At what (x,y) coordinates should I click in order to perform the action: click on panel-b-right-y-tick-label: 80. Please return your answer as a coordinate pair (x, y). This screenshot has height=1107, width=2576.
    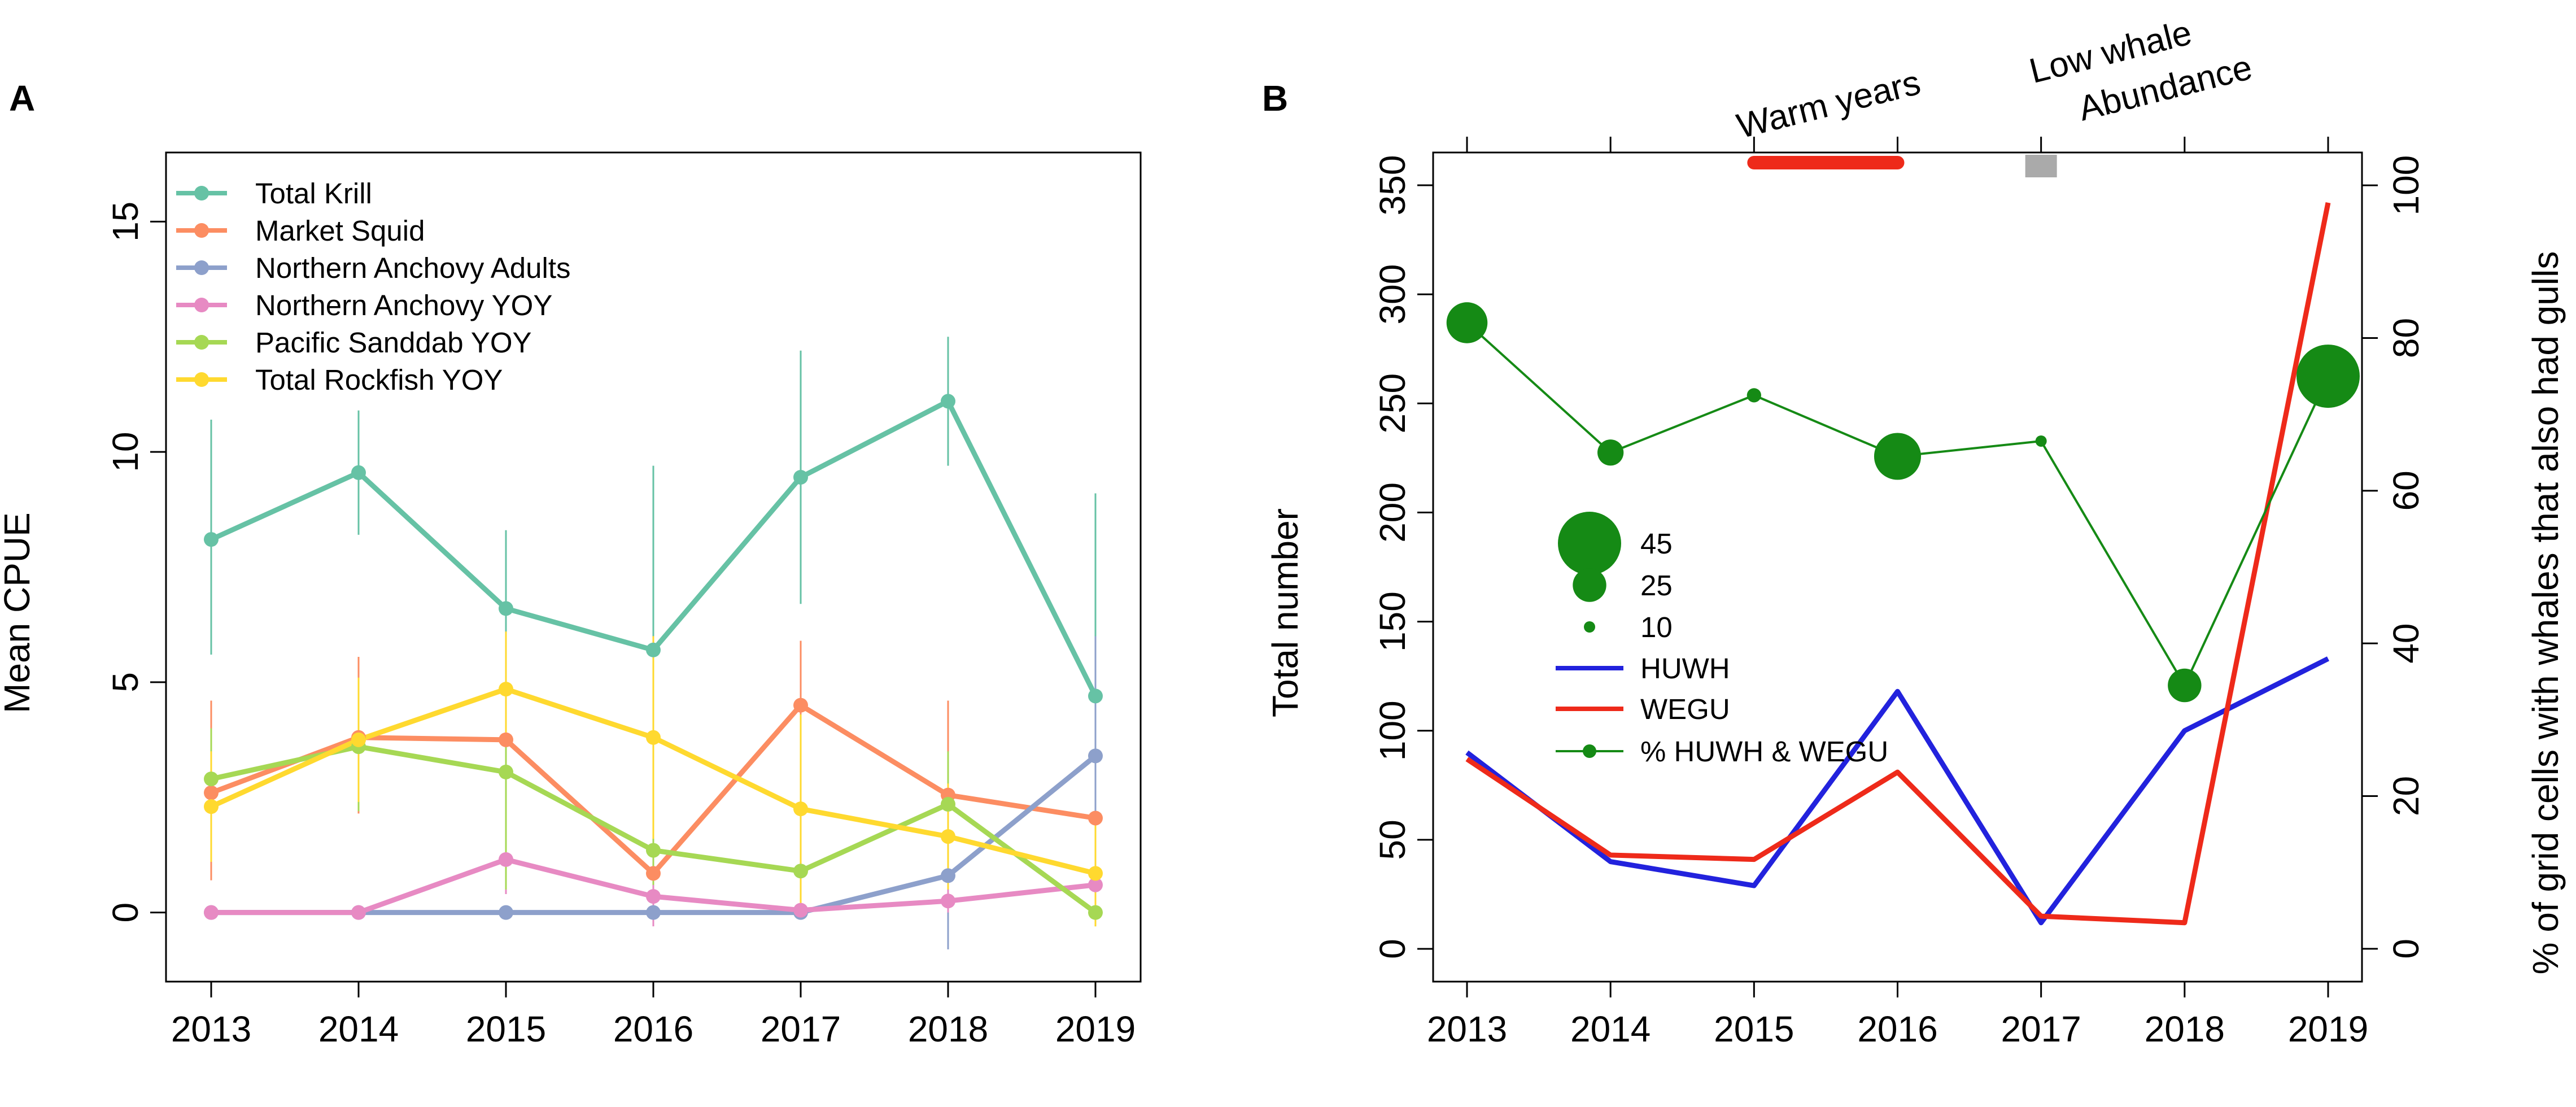
    Looking at the image, I should click on (2406, 338).